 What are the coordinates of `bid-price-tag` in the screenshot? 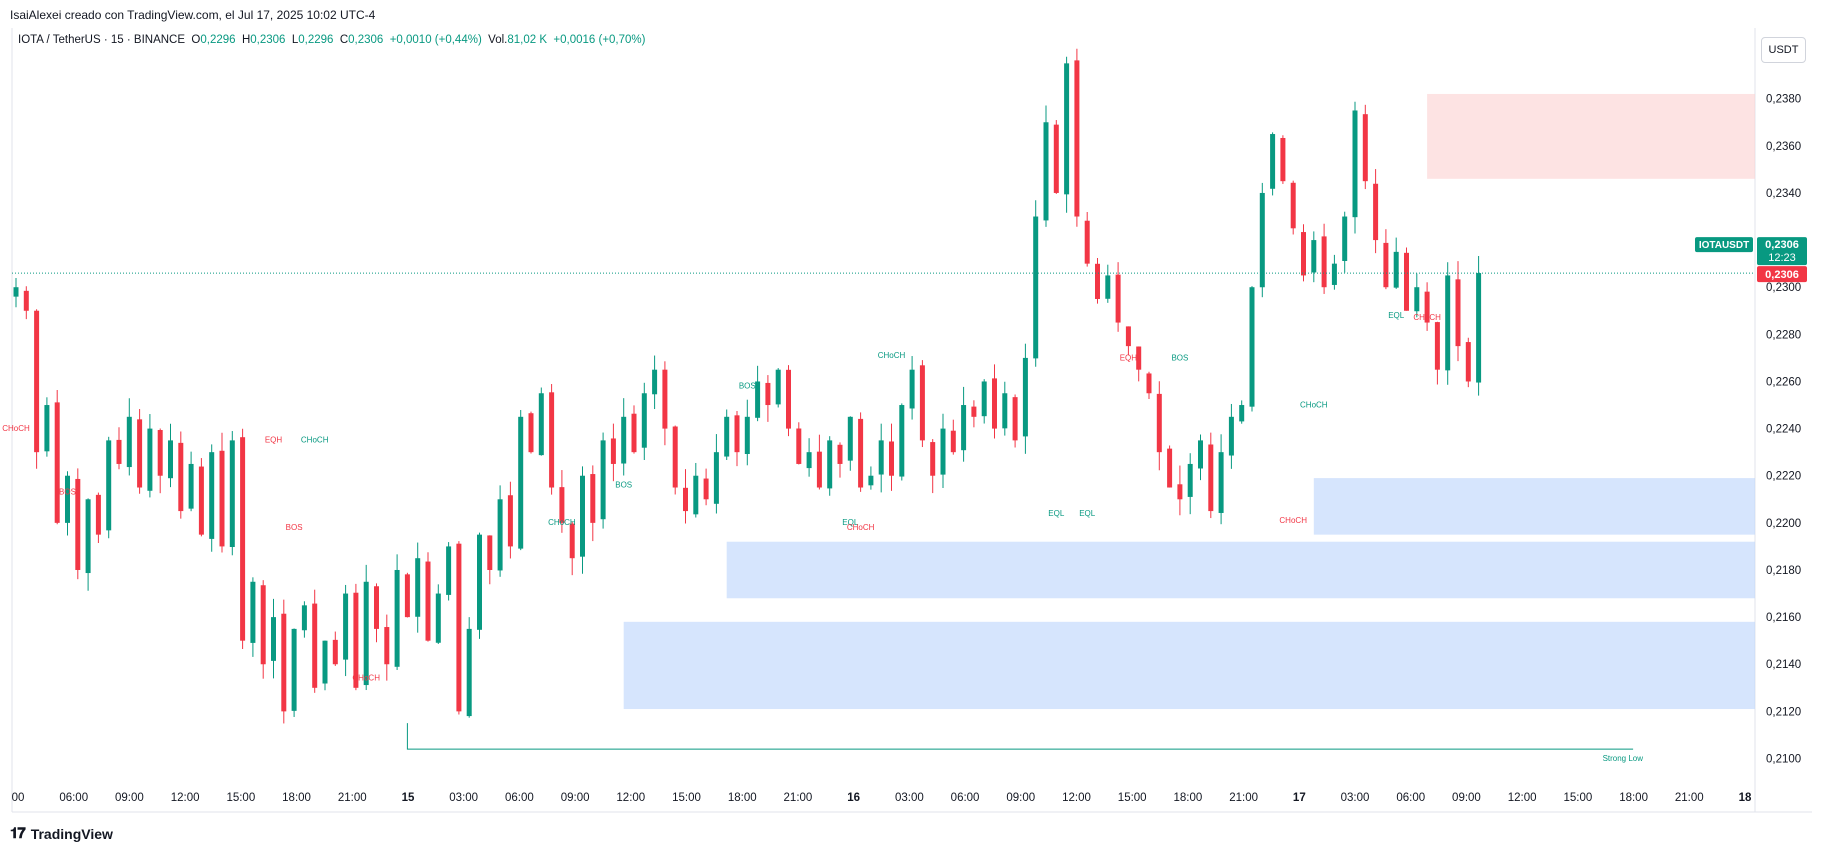 It's located at (1782, 274).